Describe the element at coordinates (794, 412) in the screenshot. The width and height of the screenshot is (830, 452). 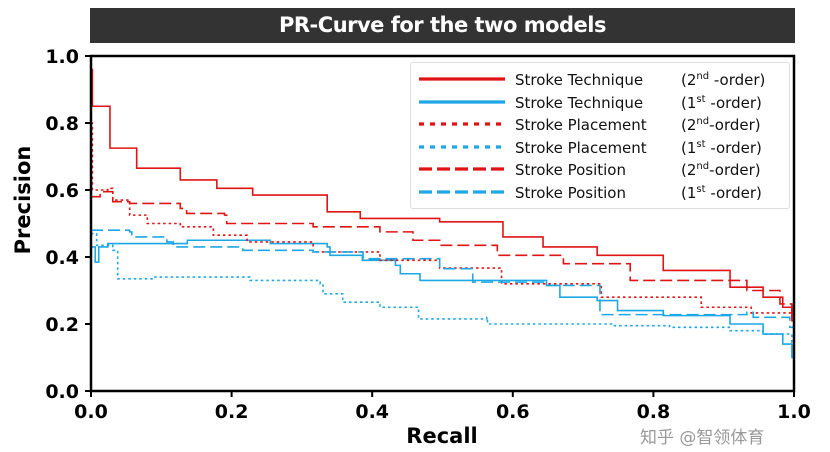
I see `x-tick-label: 1.0` at that location.